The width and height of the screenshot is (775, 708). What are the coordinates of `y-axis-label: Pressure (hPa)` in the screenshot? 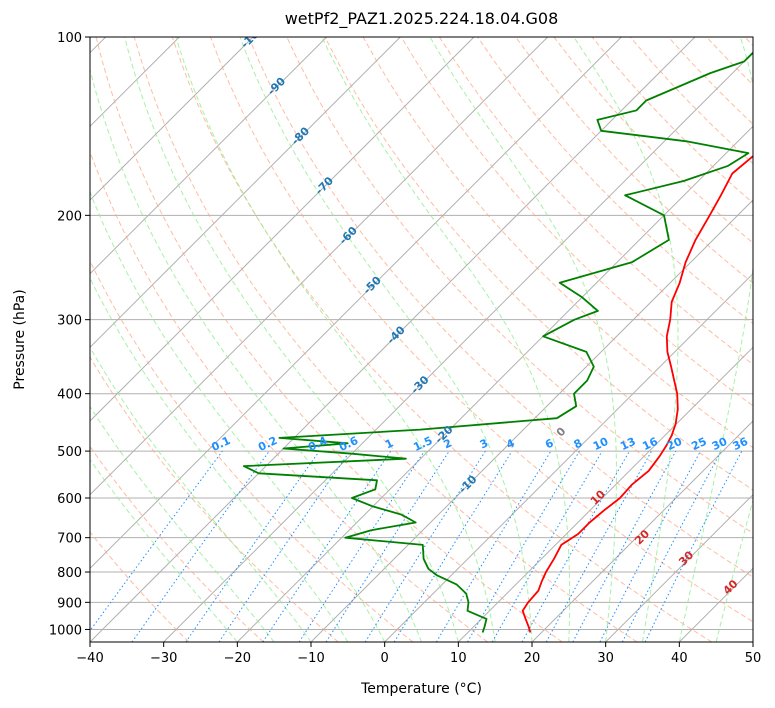 It's located at (20, 339).